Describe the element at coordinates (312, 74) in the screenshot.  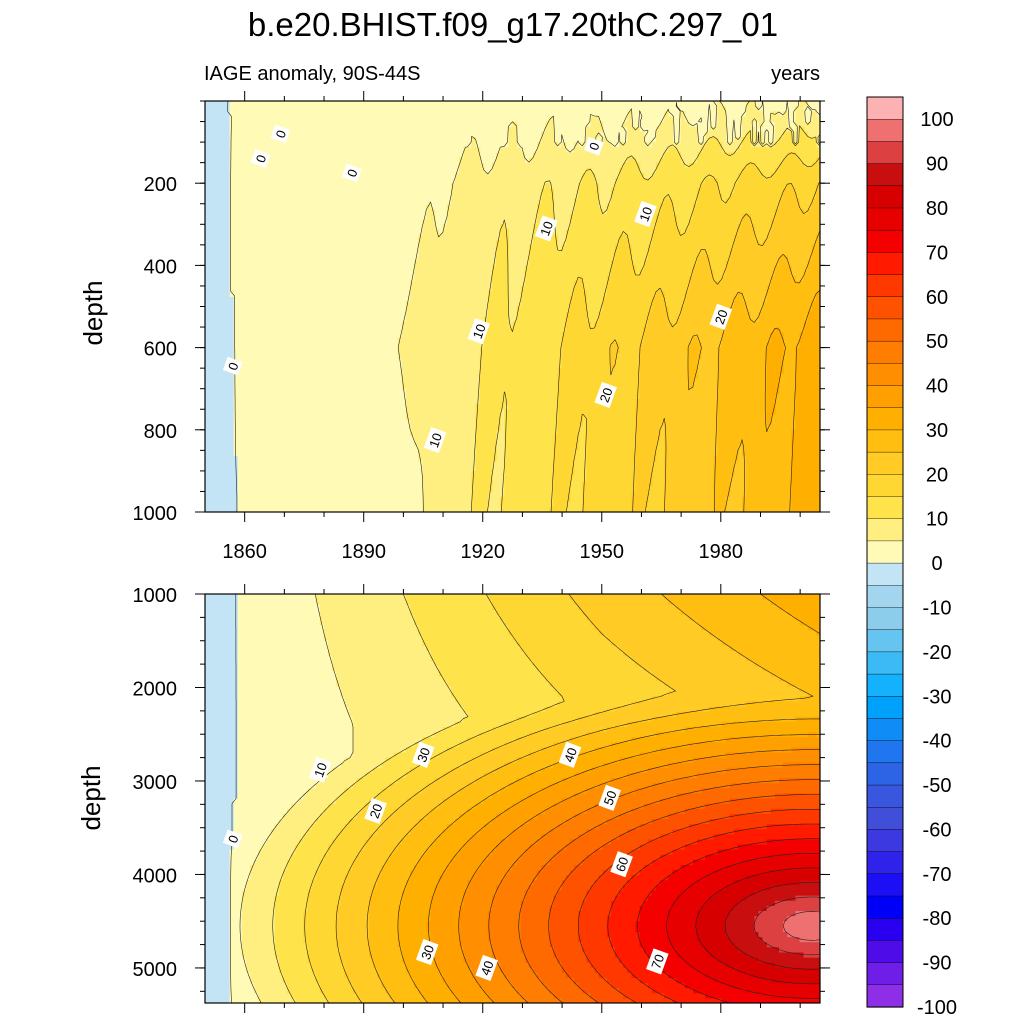
I see `subtitle-left: IAGE anomaly, 90S-44S` at that location.